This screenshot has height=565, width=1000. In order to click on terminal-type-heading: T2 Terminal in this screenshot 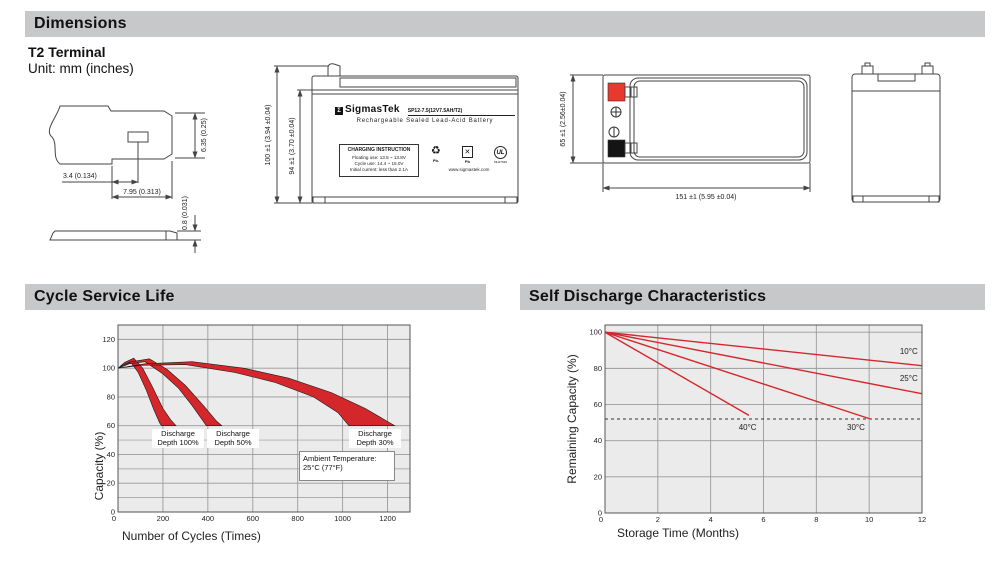, I will do `click(67, 52)`.